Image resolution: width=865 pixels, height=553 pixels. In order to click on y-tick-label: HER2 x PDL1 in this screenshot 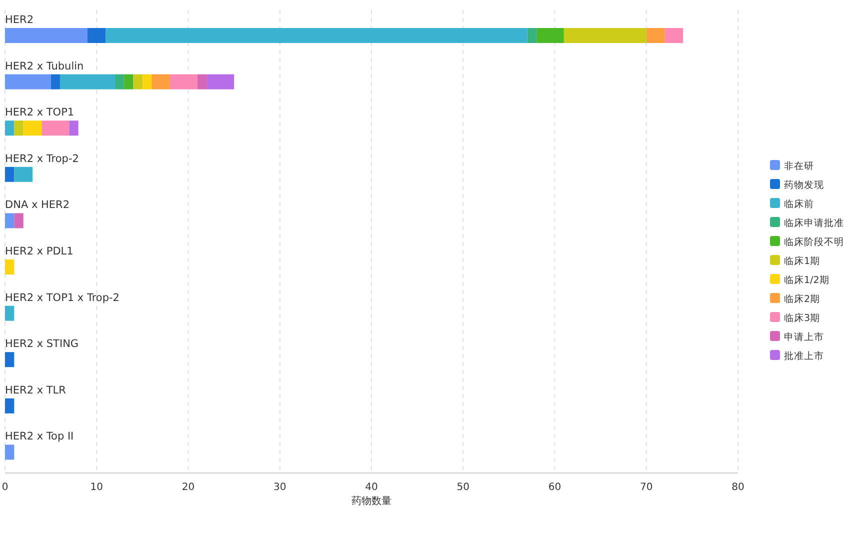, I will do `click(39, 252)`.